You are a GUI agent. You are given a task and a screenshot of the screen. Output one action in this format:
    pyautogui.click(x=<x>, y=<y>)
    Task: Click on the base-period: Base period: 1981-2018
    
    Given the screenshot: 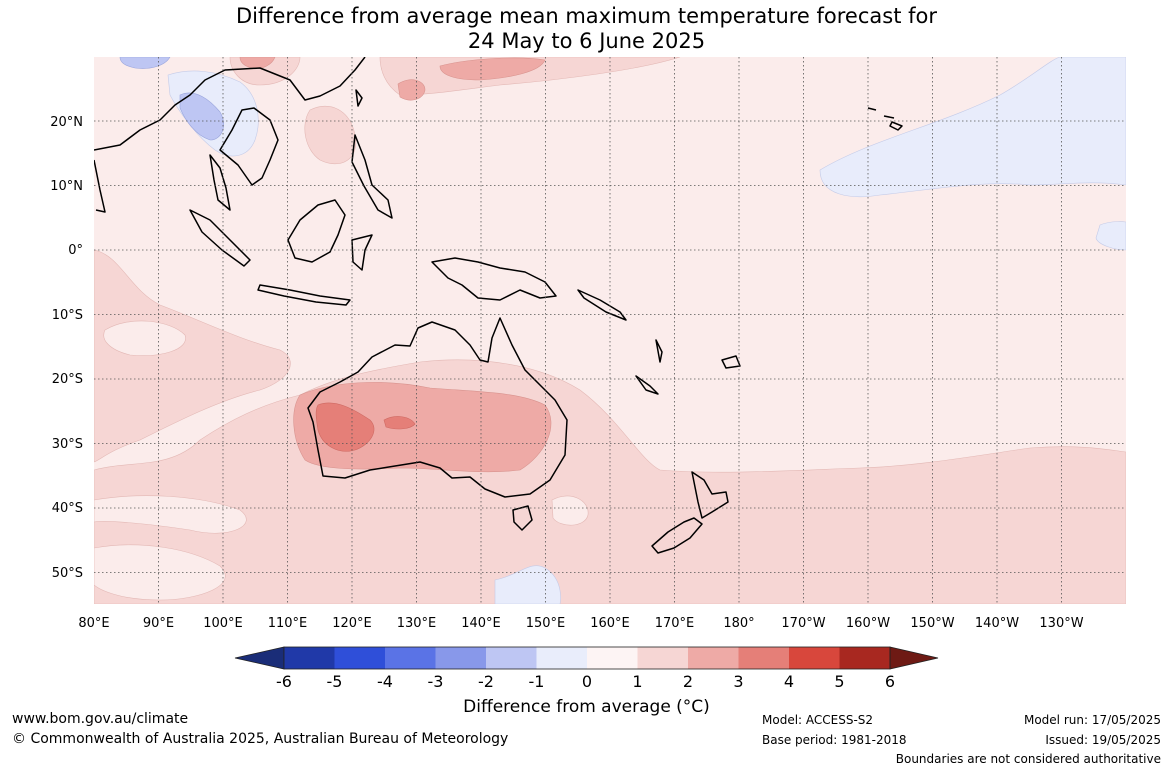 What is the action you would take?
    pyautogui.click(x=834, y=740)
    